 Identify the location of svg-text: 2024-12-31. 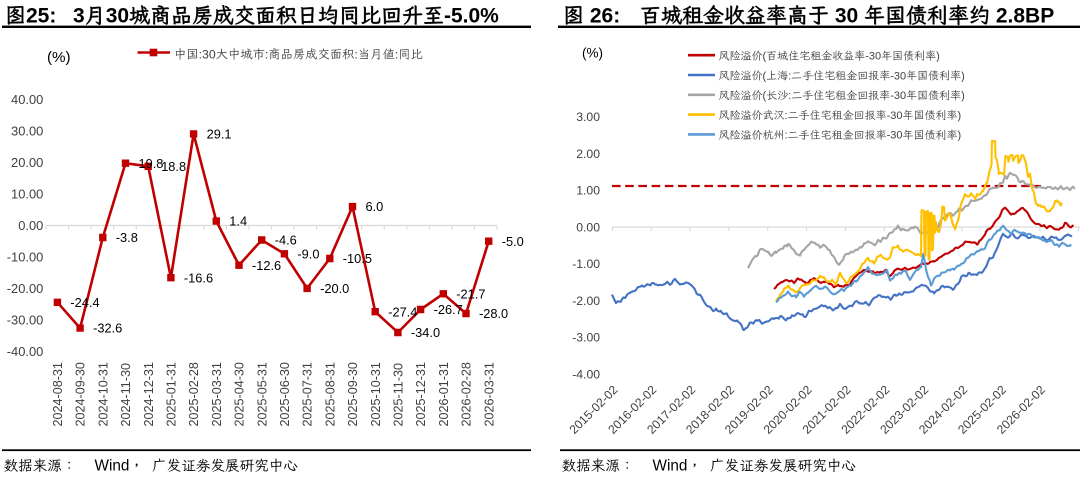
(149, 394).